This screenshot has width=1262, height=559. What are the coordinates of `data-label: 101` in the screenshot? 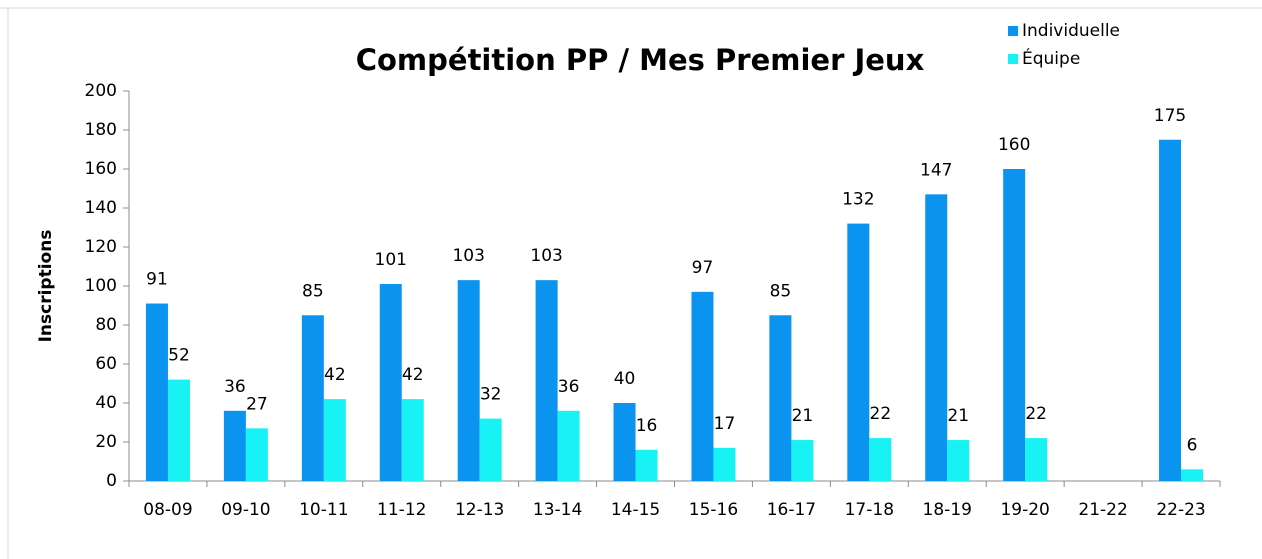 It's located at (391, 260).